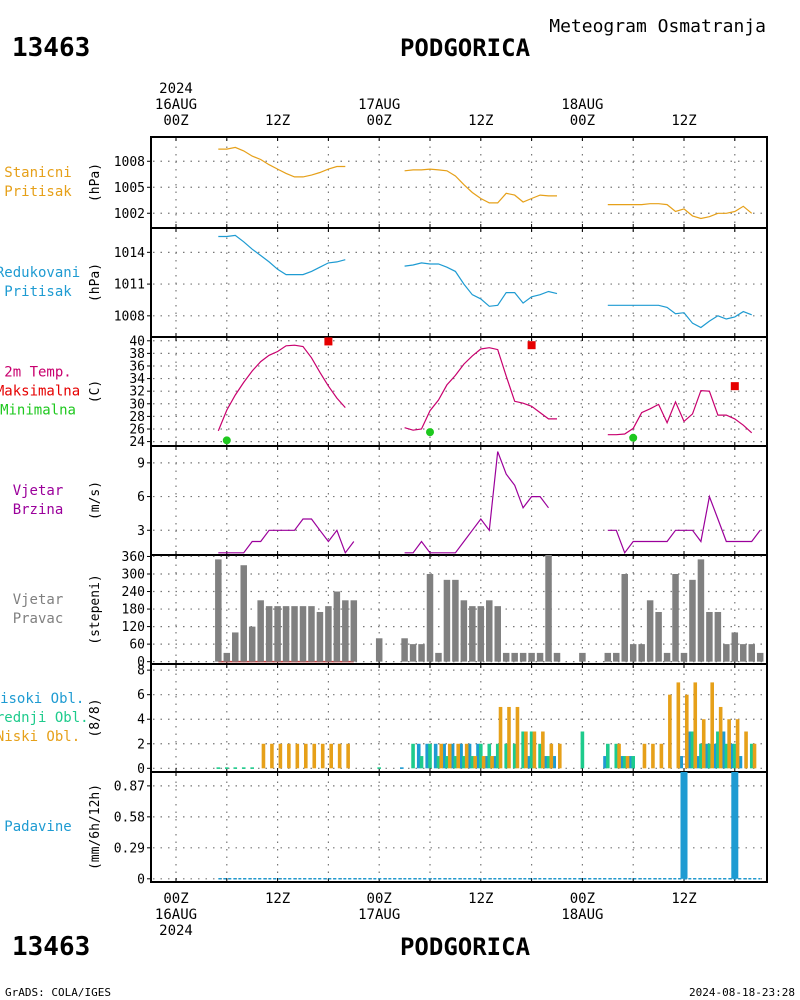 The width and height of the screenshot is (800, 1000). Describe the element at coordinates (379, 915) in the screenshot. I see `bottom-axis-tick-label: 17AUG` at that location.